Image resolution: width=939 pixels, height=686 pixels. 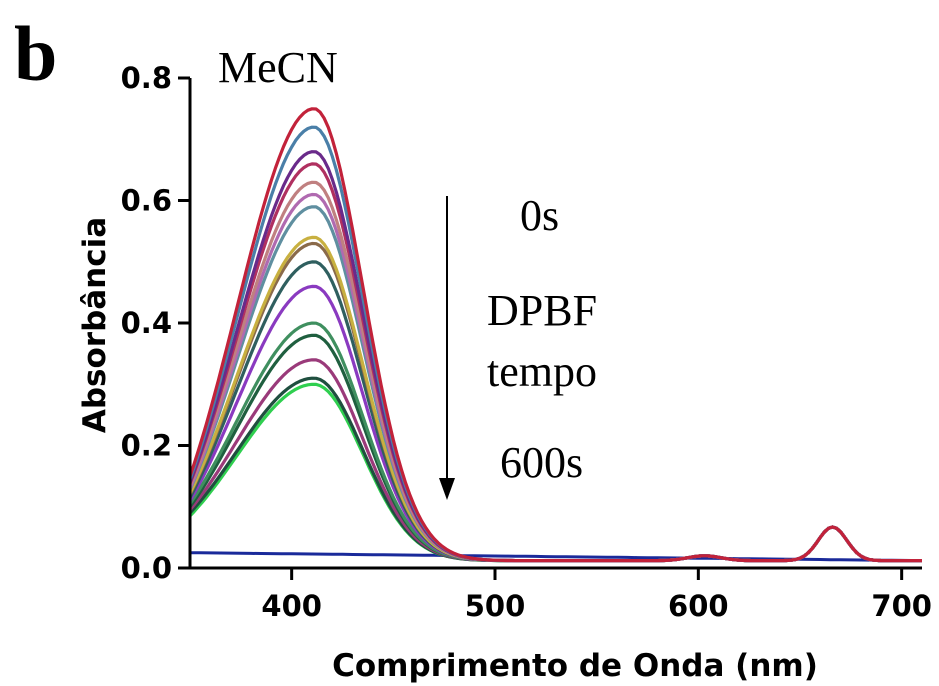 What do you see at coordinates (146, 201) in the screenshot?
I see `y-tick-label: 0.6` at bounding box center [146, 201].